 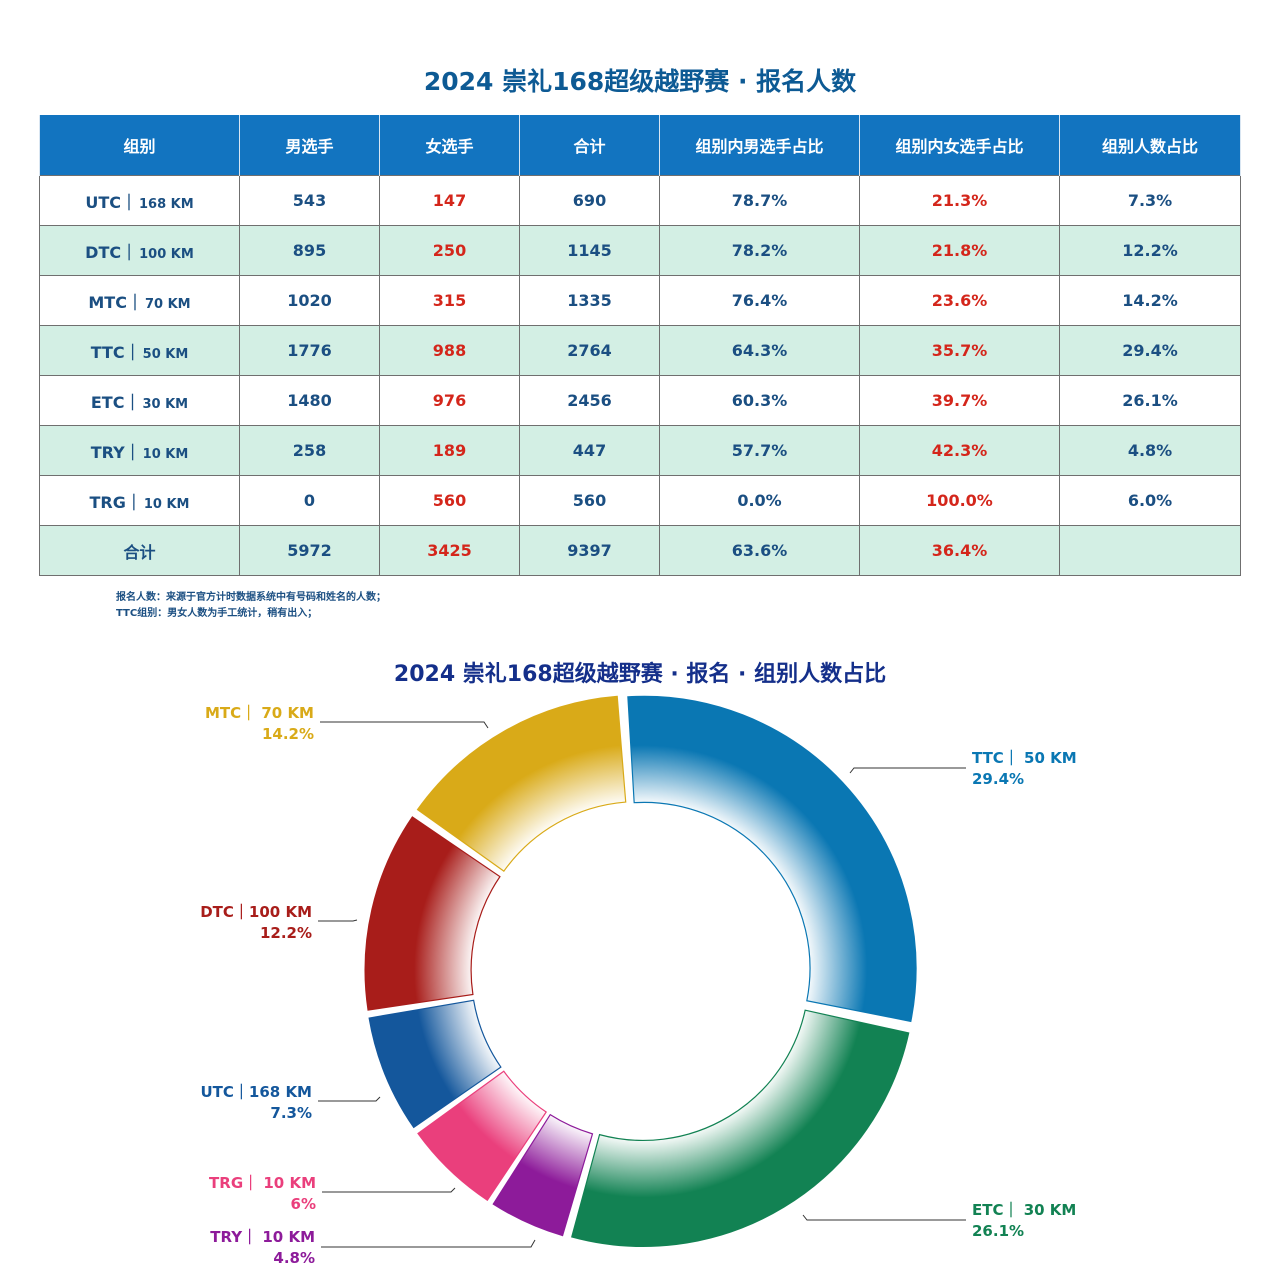 I want to click on group-distance: 50 KM, so click(x=165, y=354).